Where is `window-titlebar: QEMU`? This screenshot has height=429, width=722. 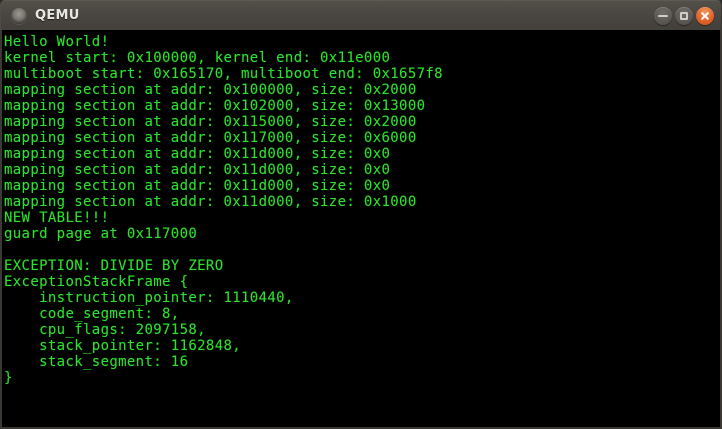 window-titlebar: QEMU is located at coordinates (361, 15).